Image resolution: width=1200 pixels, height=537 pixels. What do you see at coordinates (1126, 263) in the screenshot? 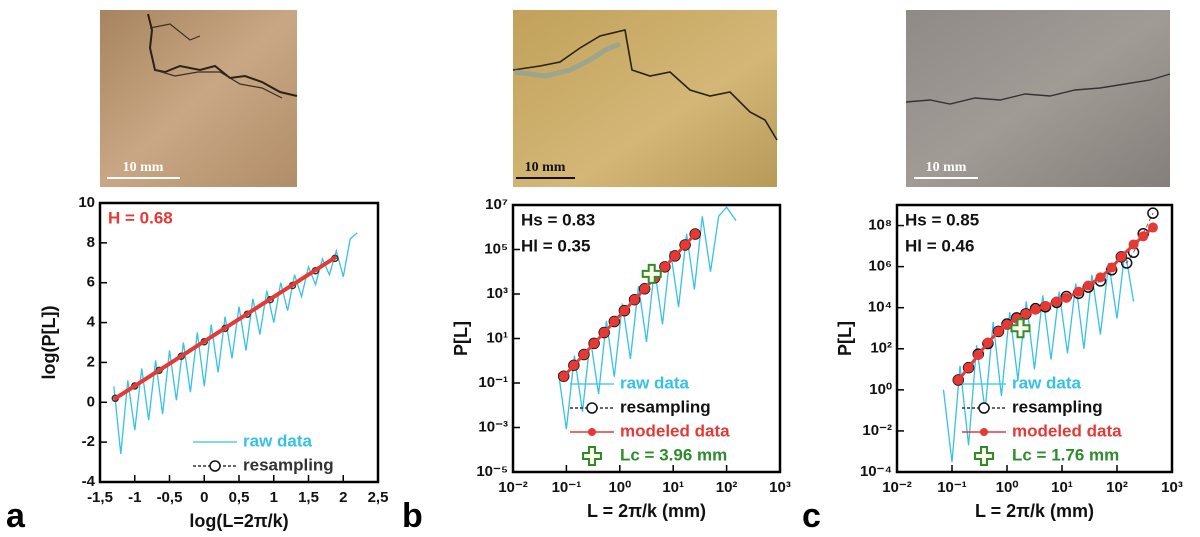
I see `resampling-point` at bounding box center [1126, 263].